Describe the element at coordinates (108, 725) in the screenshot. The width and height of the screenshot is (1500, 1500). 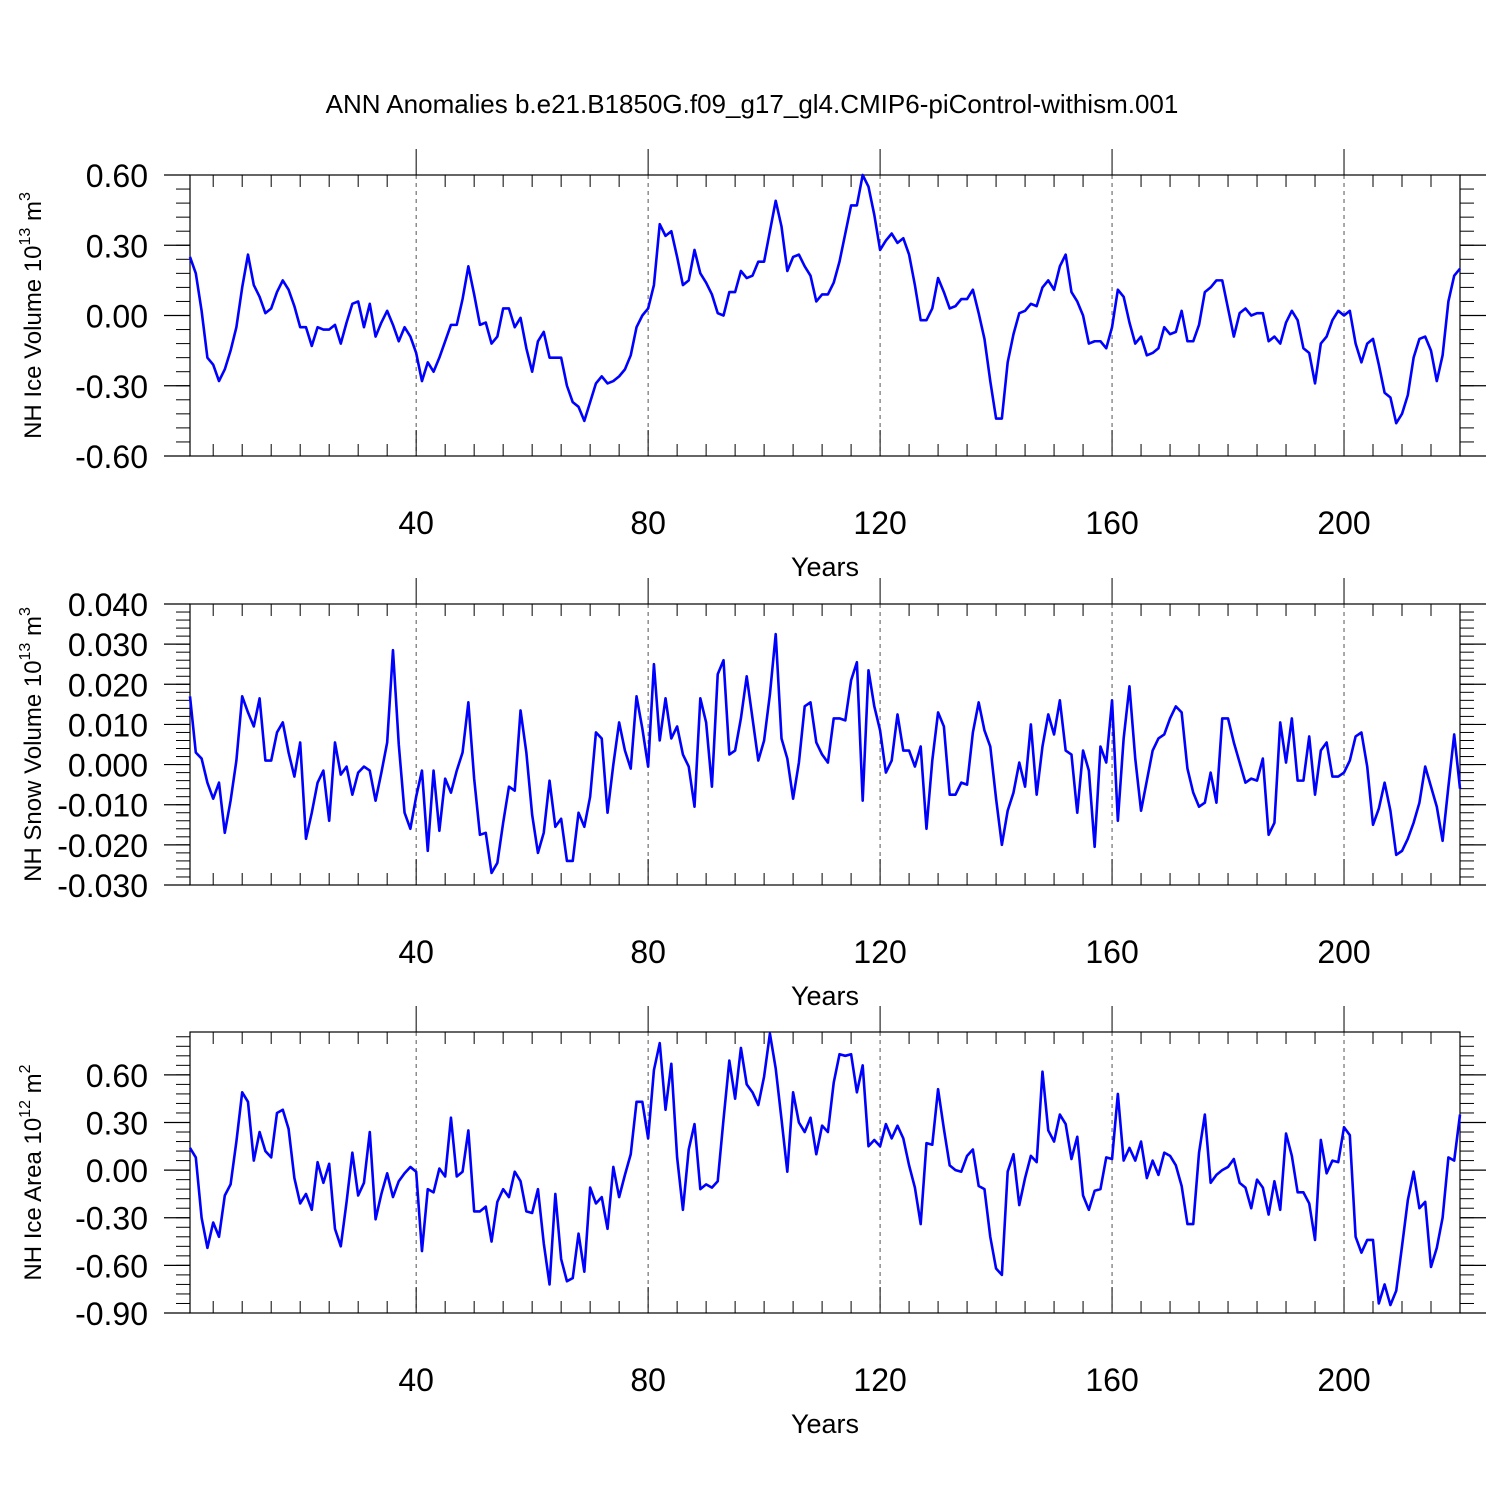
I see `y-tick-label-0.010: 0.010` at that location.